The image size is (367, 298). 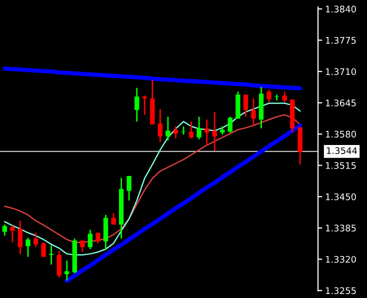 I want to click on y-tick-label: 1.3515, so click(x=341, y=165).